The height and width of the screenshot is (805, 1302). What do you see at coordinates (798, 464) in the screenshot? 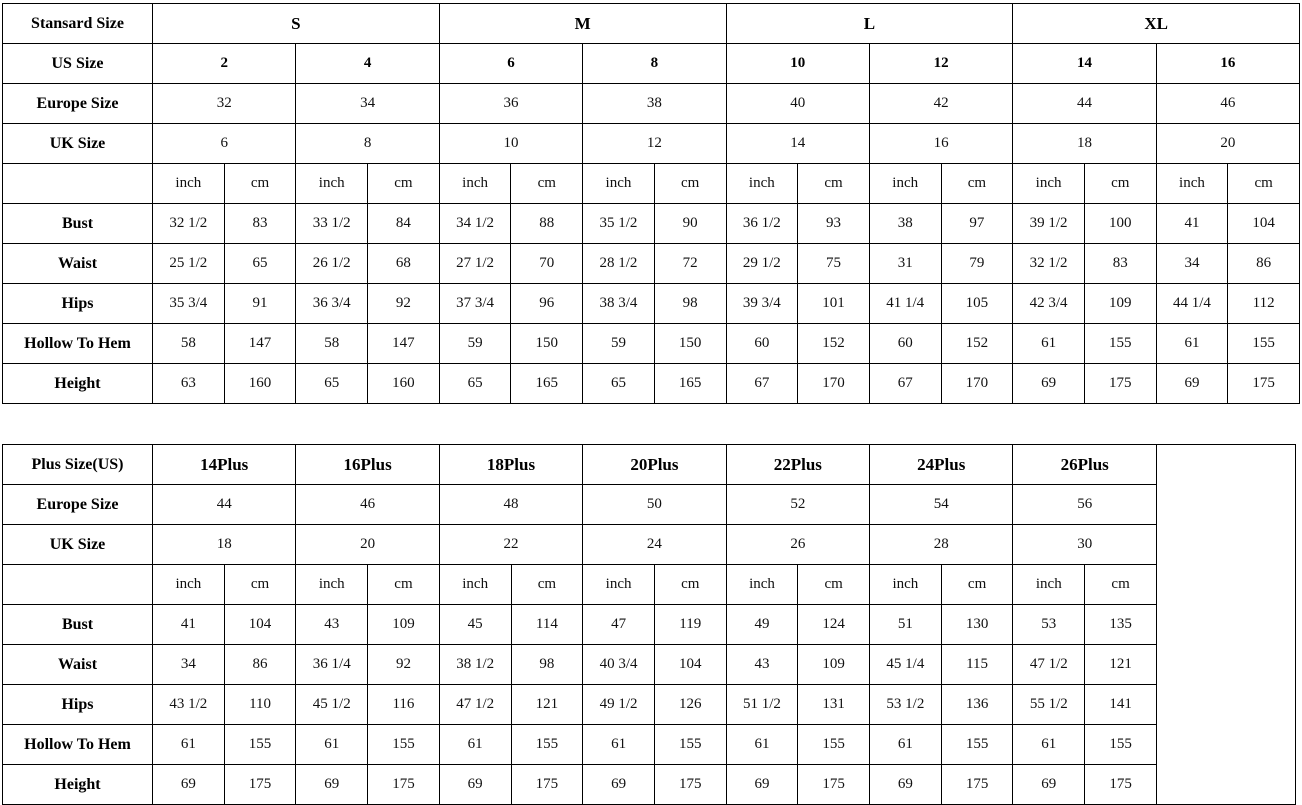
I see `size-group-header: 22Plus` at bounding box center [798, 464].